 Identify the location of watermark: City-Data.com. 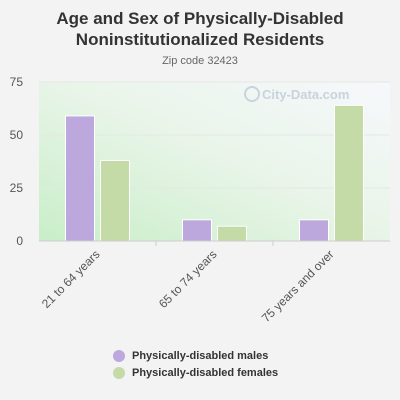
(296, 94).